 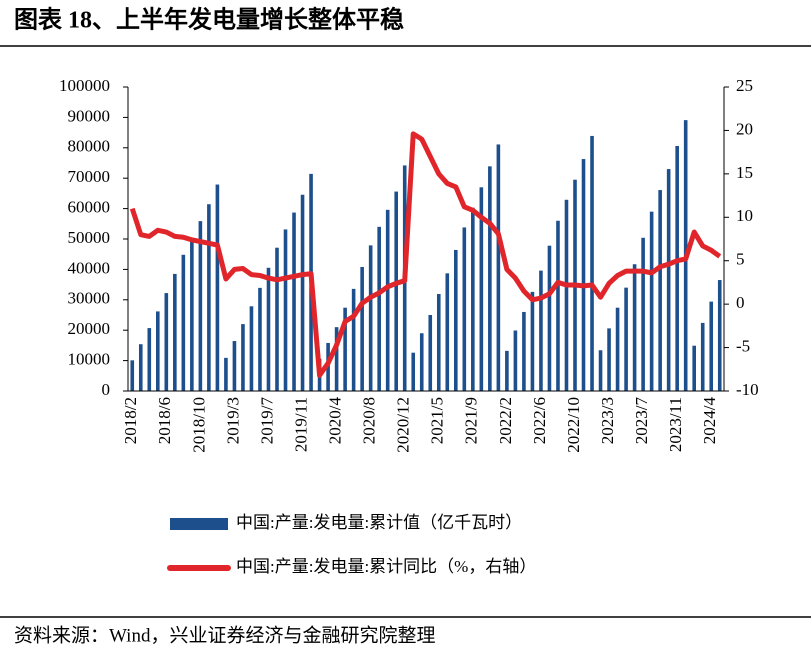 What do you see at coordinates (740, 259) in the screenshot?
I see `y2-tick-label: 5` at bounding box center [740, 259].